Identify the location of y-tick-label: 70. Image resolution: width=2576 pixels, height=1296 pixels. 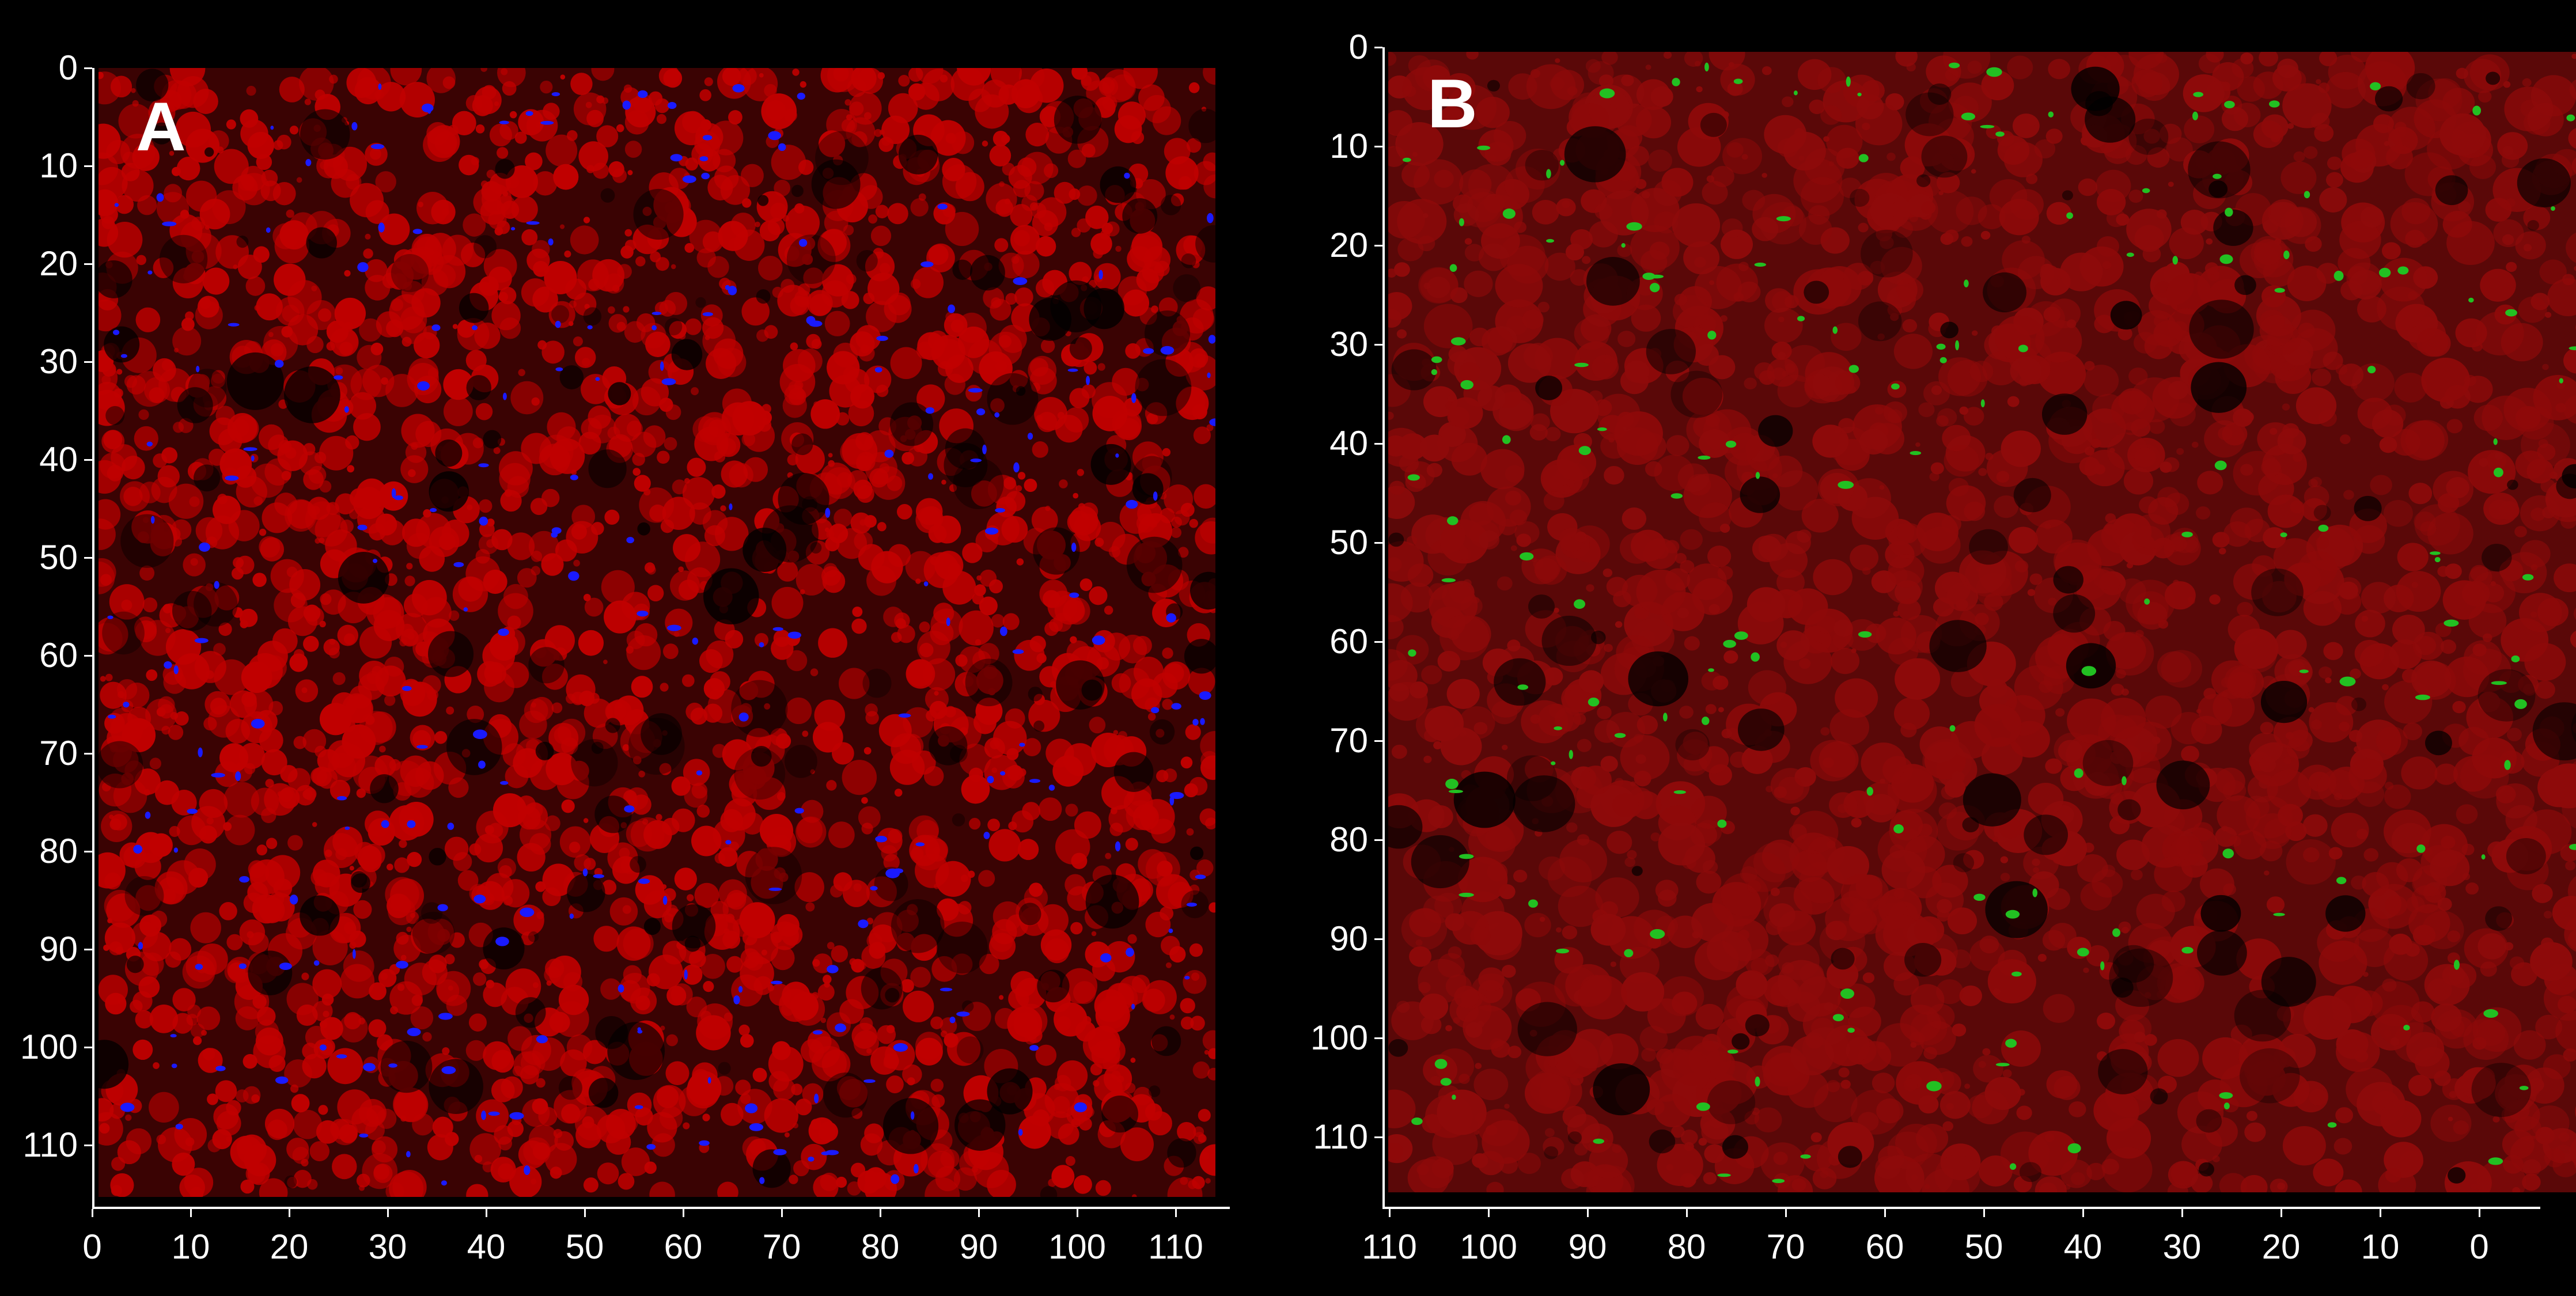
(1348, 740).